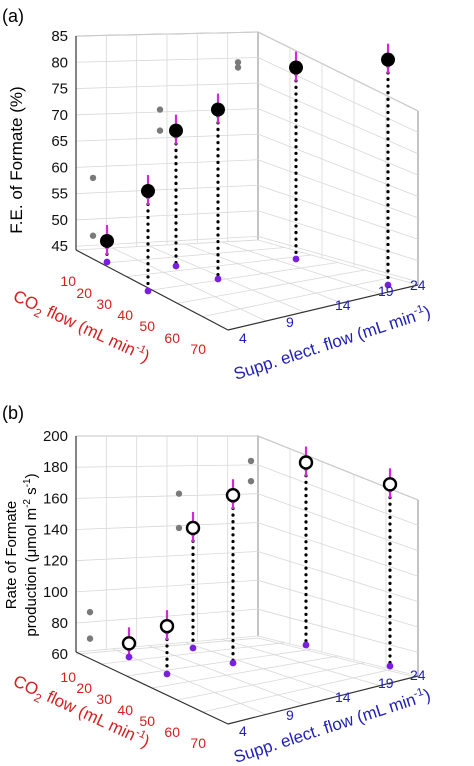  What do you see at coordinates (343, 697) in the screenshot?
I see `y-tick-label: 14` at bounding box center [343, 697].